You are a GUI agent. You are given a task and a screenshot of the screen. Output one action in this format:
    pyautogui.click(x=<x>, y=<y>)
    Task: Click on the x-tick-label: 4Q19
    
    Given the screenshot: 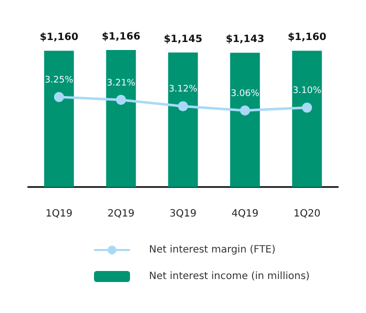 What is the action you would take?
    pyautogui.click(x=245, y=214)
    